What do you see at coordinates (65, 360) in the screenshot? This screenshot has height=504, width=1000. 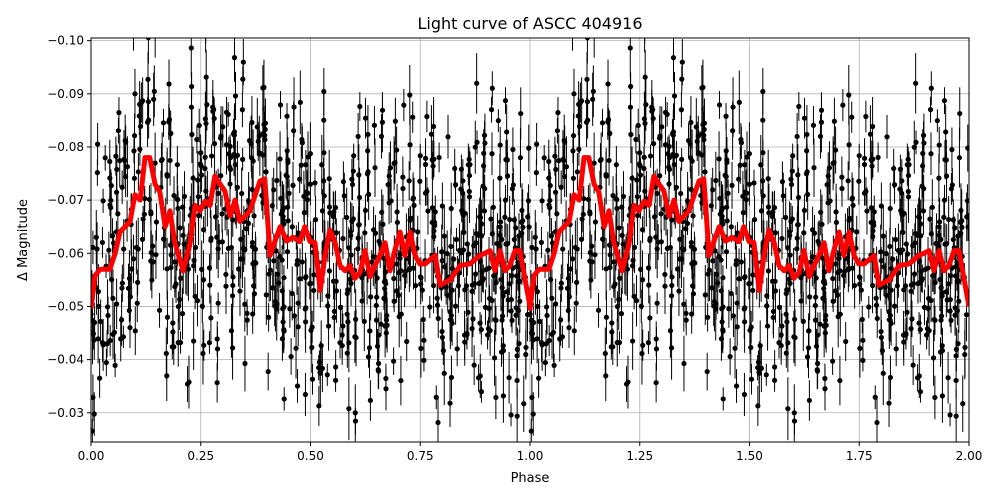 I see `y-tick-label: −0.04` at bounding box center [65, 360].